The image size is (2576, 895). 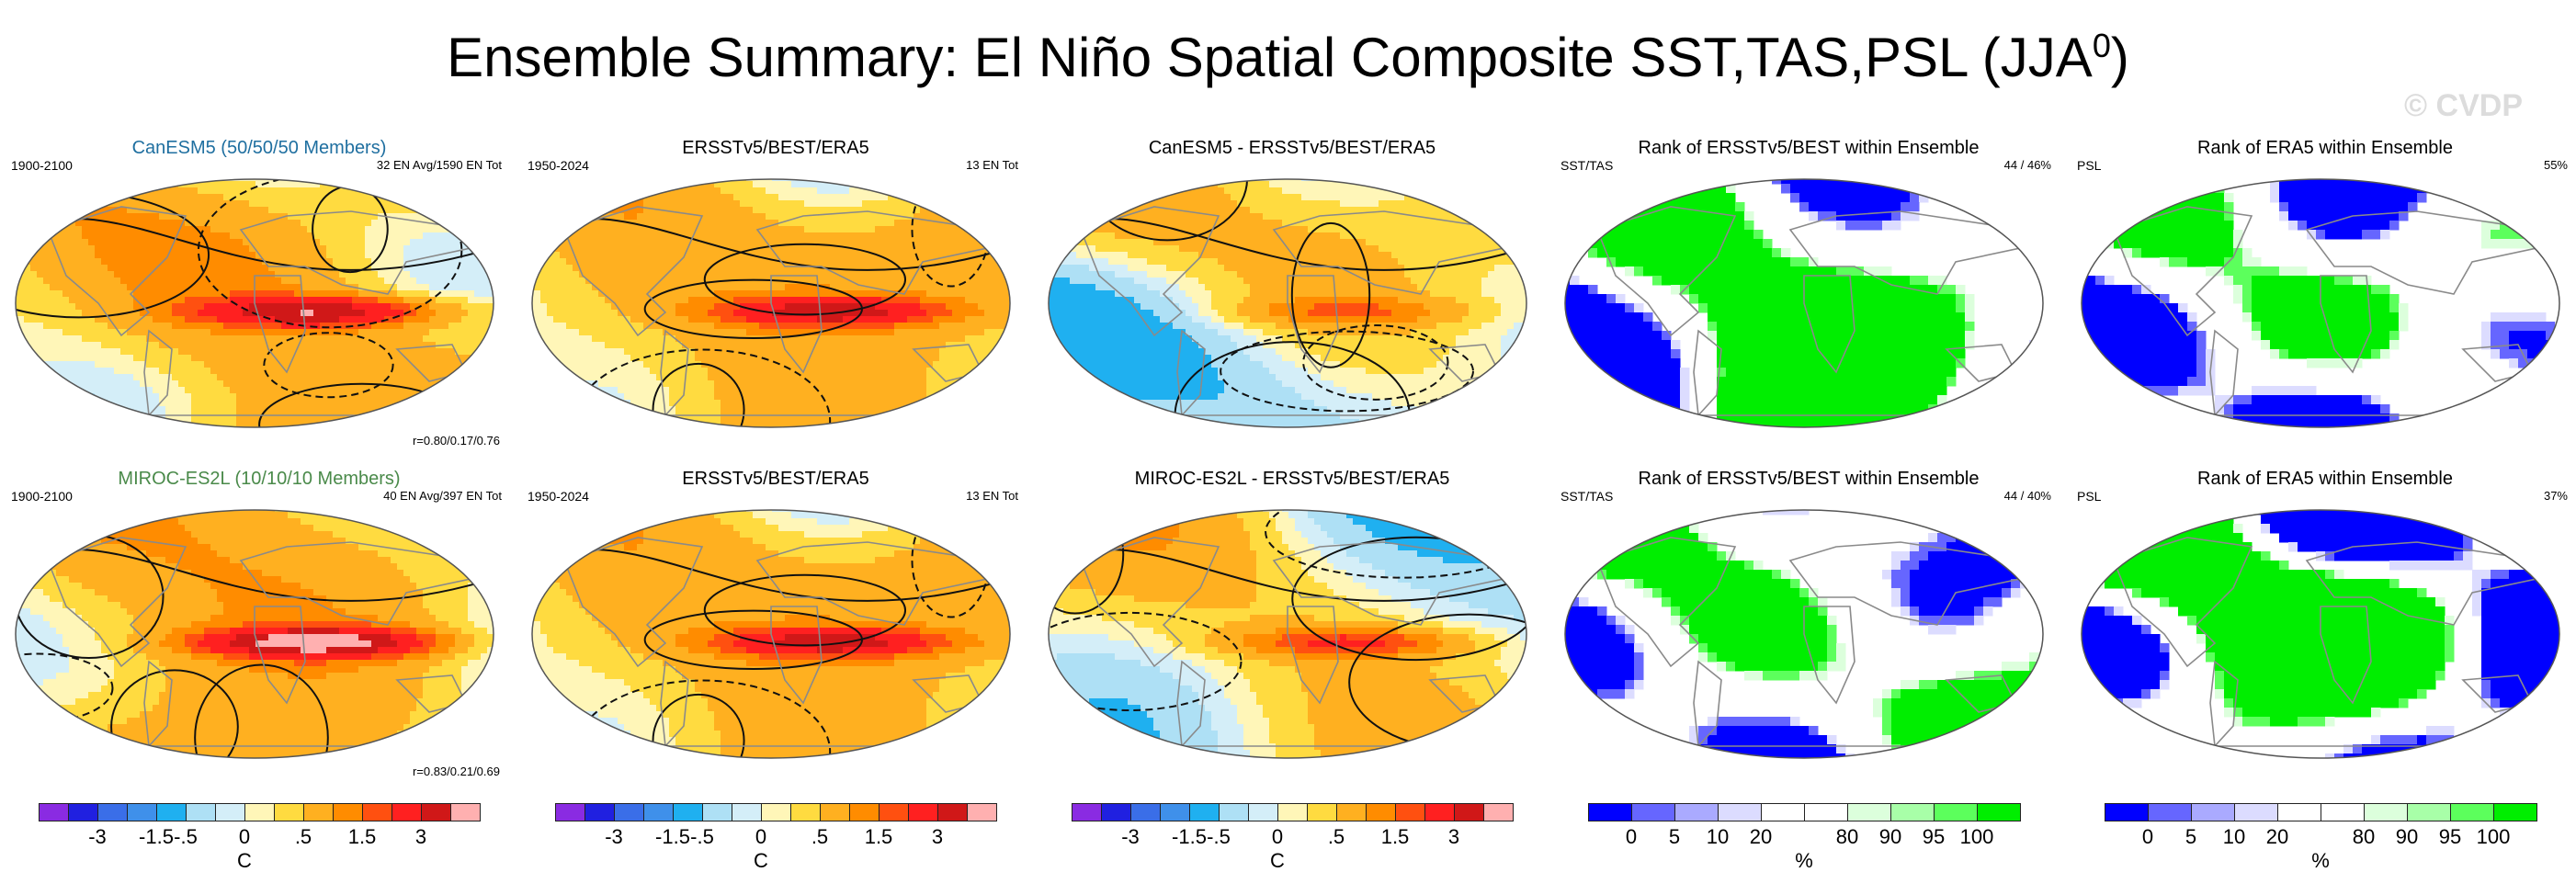 What do you see at coordinates (2407, 837) in the screenshot?
I see `colorbar-tick-label: 90` at bounding box center [2407, 837].